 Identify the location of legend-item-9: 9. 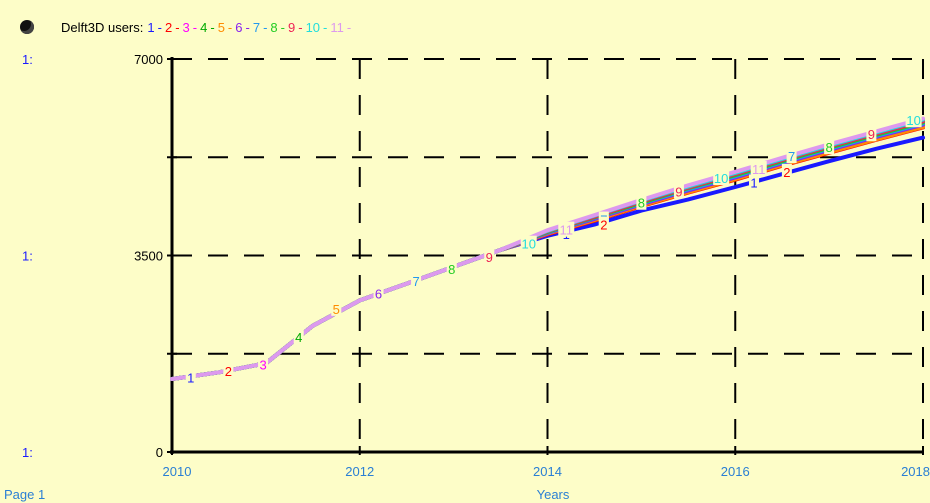
(292, 27).